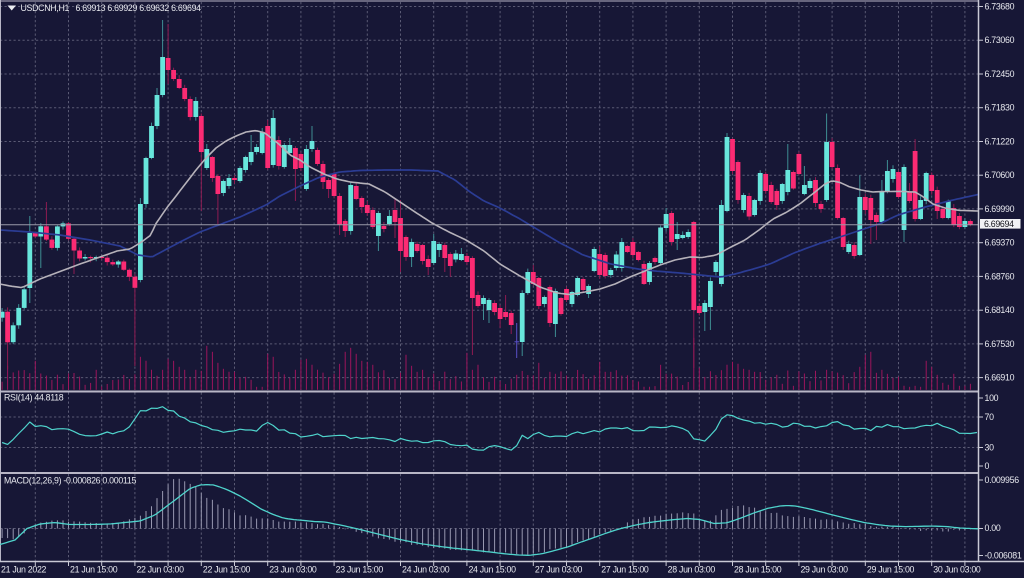 This screenshot has height=578, width=1024. Describe the element at coordinates (1000, 243) in the screenshot. I see `svg-text: 6.69370` at that location.